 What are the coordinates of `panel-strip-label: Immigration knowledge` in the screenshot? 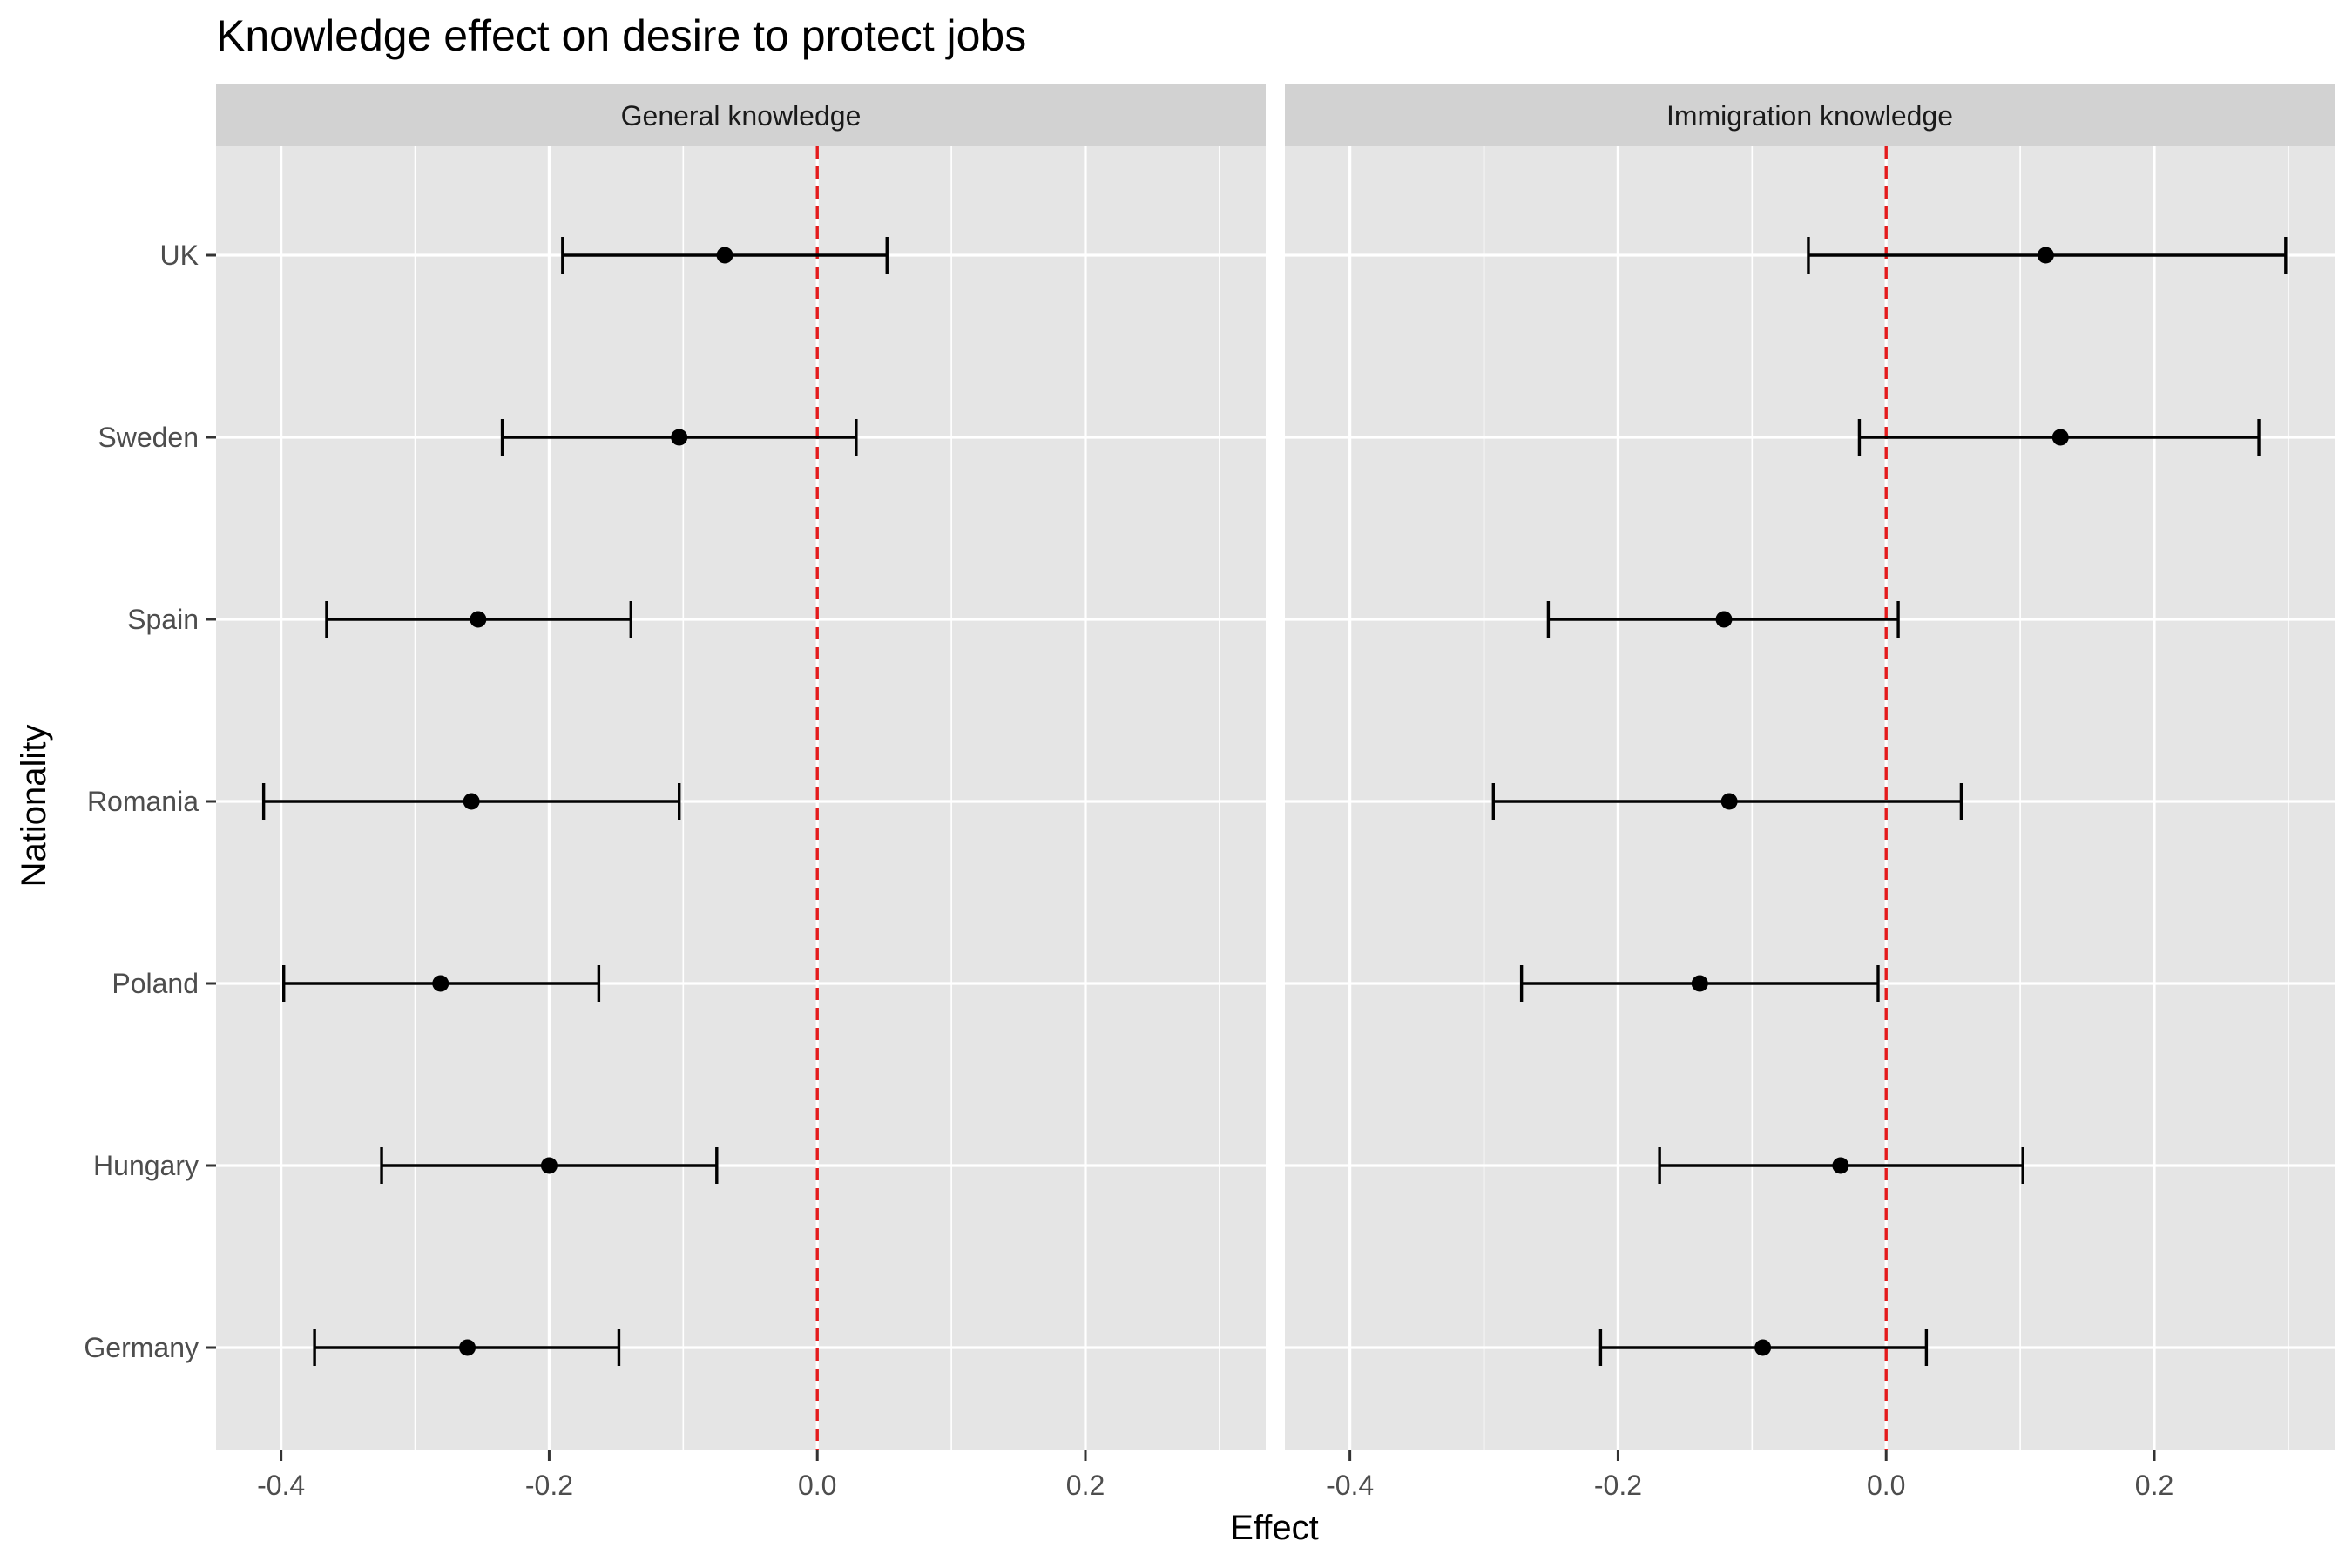 It's located at (1810, 116).